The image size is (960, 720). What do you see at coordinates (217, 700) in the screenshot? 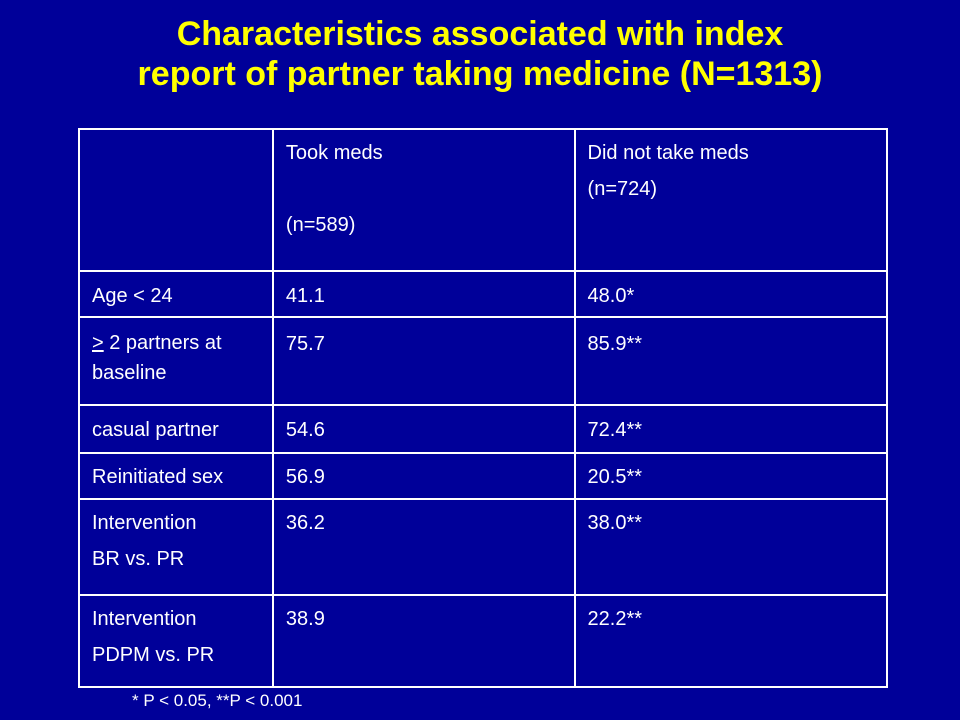
I see `significance-footnote: * P < 0.05, **P < 0.001` at bounding box center [217, 700].